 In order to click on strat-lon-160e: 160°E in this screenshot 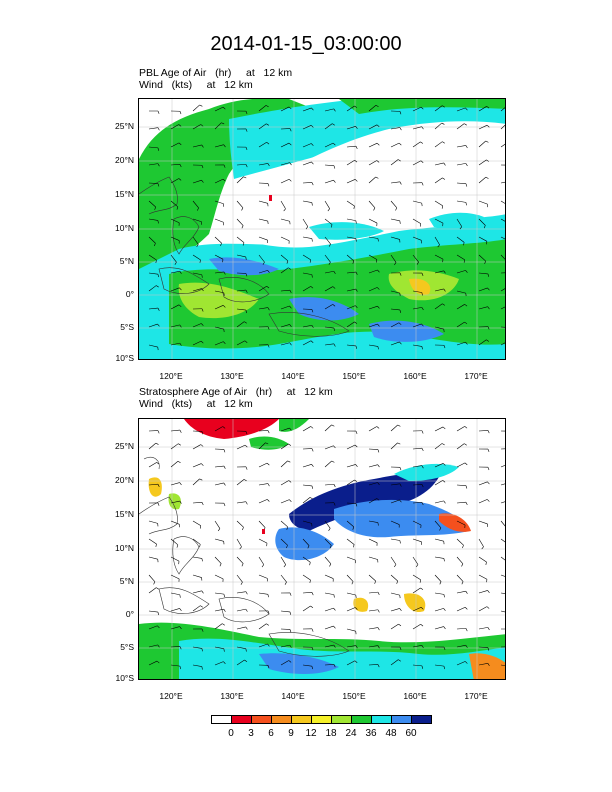, I will do `click(415, 696)`.